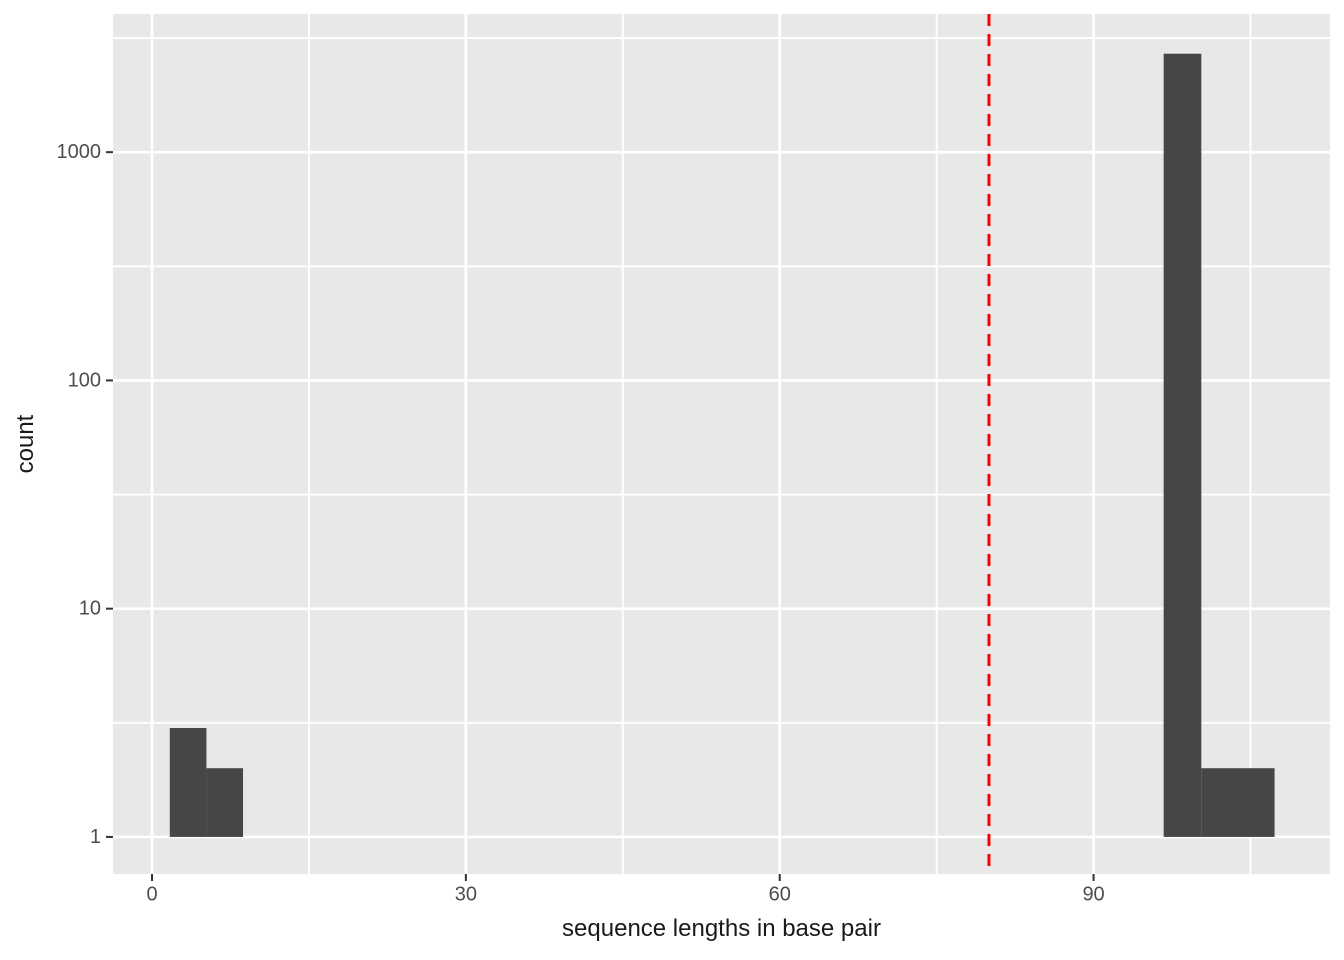 The image size is (1344, 960). Describe the element at coordinates (25, 444) in the screenshot. I see `y-axis-title: count` at that location.